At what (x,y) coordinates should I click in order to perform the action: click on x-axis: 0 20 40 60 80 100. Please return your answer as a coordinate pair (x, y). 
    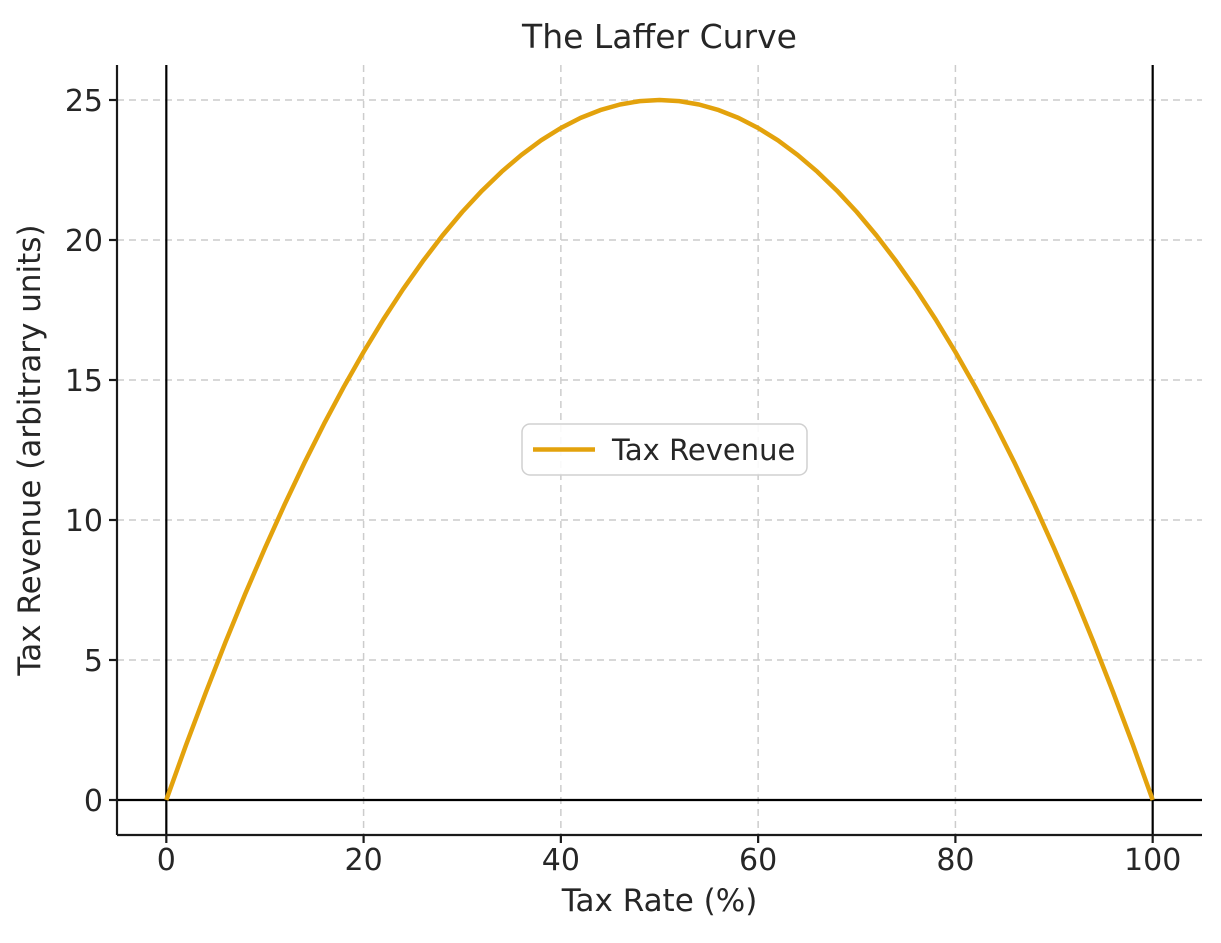
    Looking at the image, I should click on (659, 855).